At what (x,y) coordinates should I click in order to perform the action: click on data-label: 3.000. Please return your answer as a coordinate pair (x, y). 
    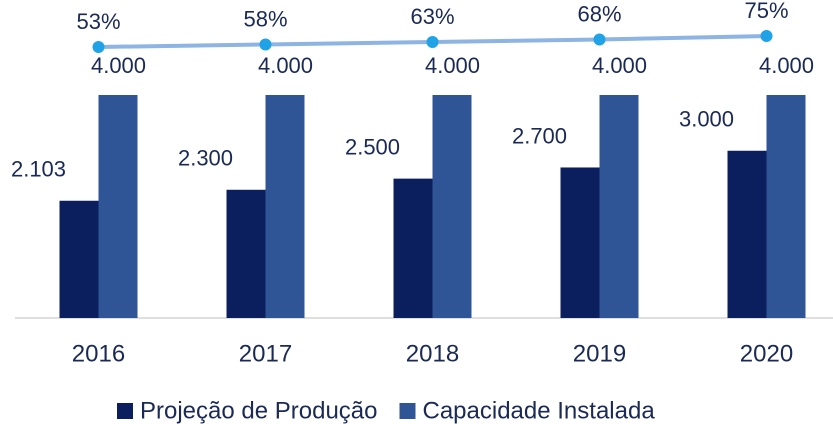
    Looking at the image, I should click on (706, 119).